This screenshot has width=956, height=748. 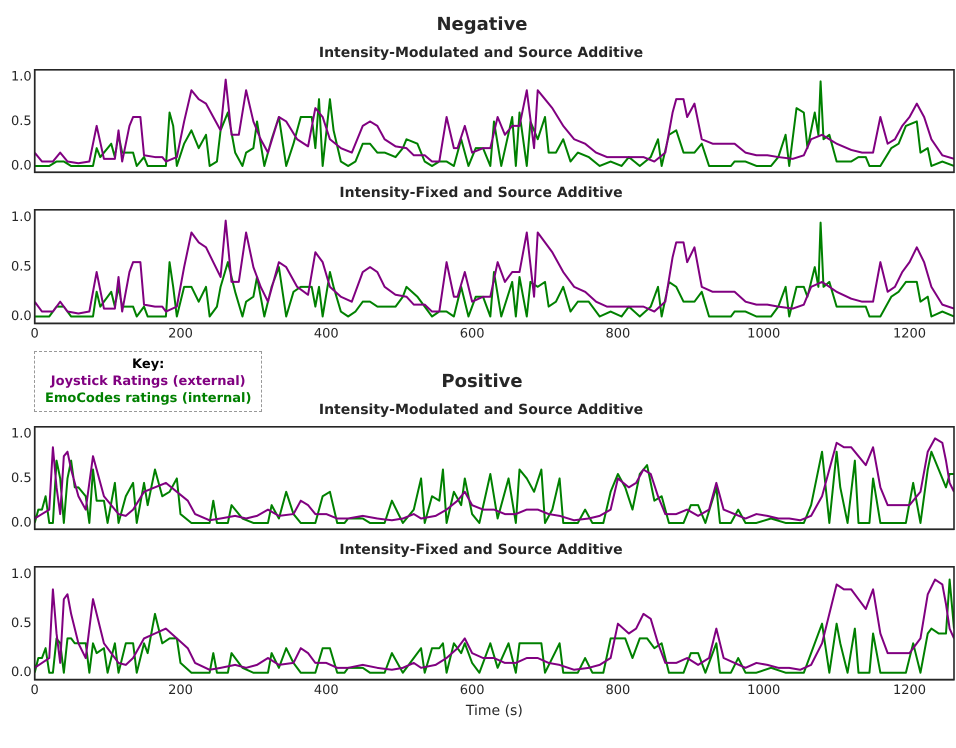 I want to click on text: EmoCodes ratings (internal), so click(x=148, y=398).